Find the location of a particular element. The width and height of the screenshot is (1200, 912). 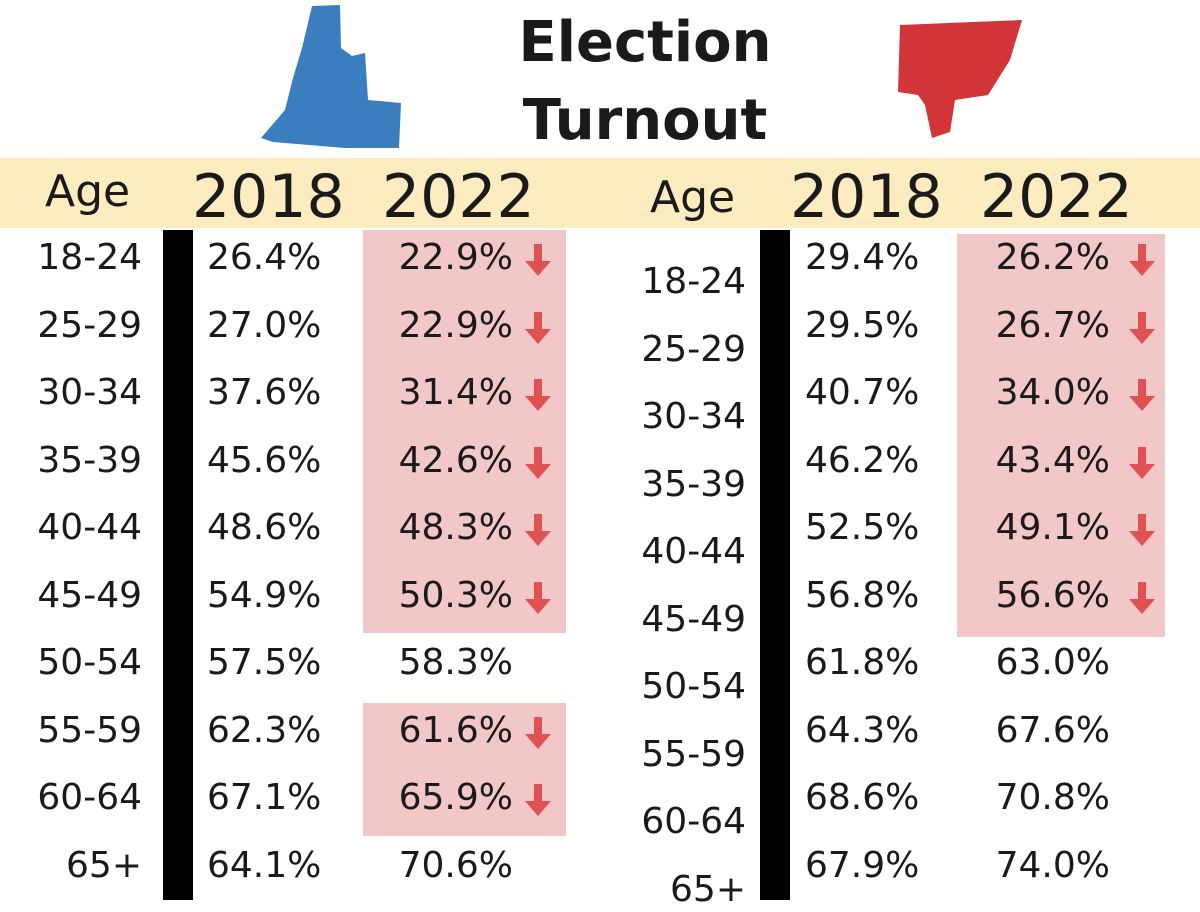

right-value-2018: 29.5% is located at coordinates (862, 325).